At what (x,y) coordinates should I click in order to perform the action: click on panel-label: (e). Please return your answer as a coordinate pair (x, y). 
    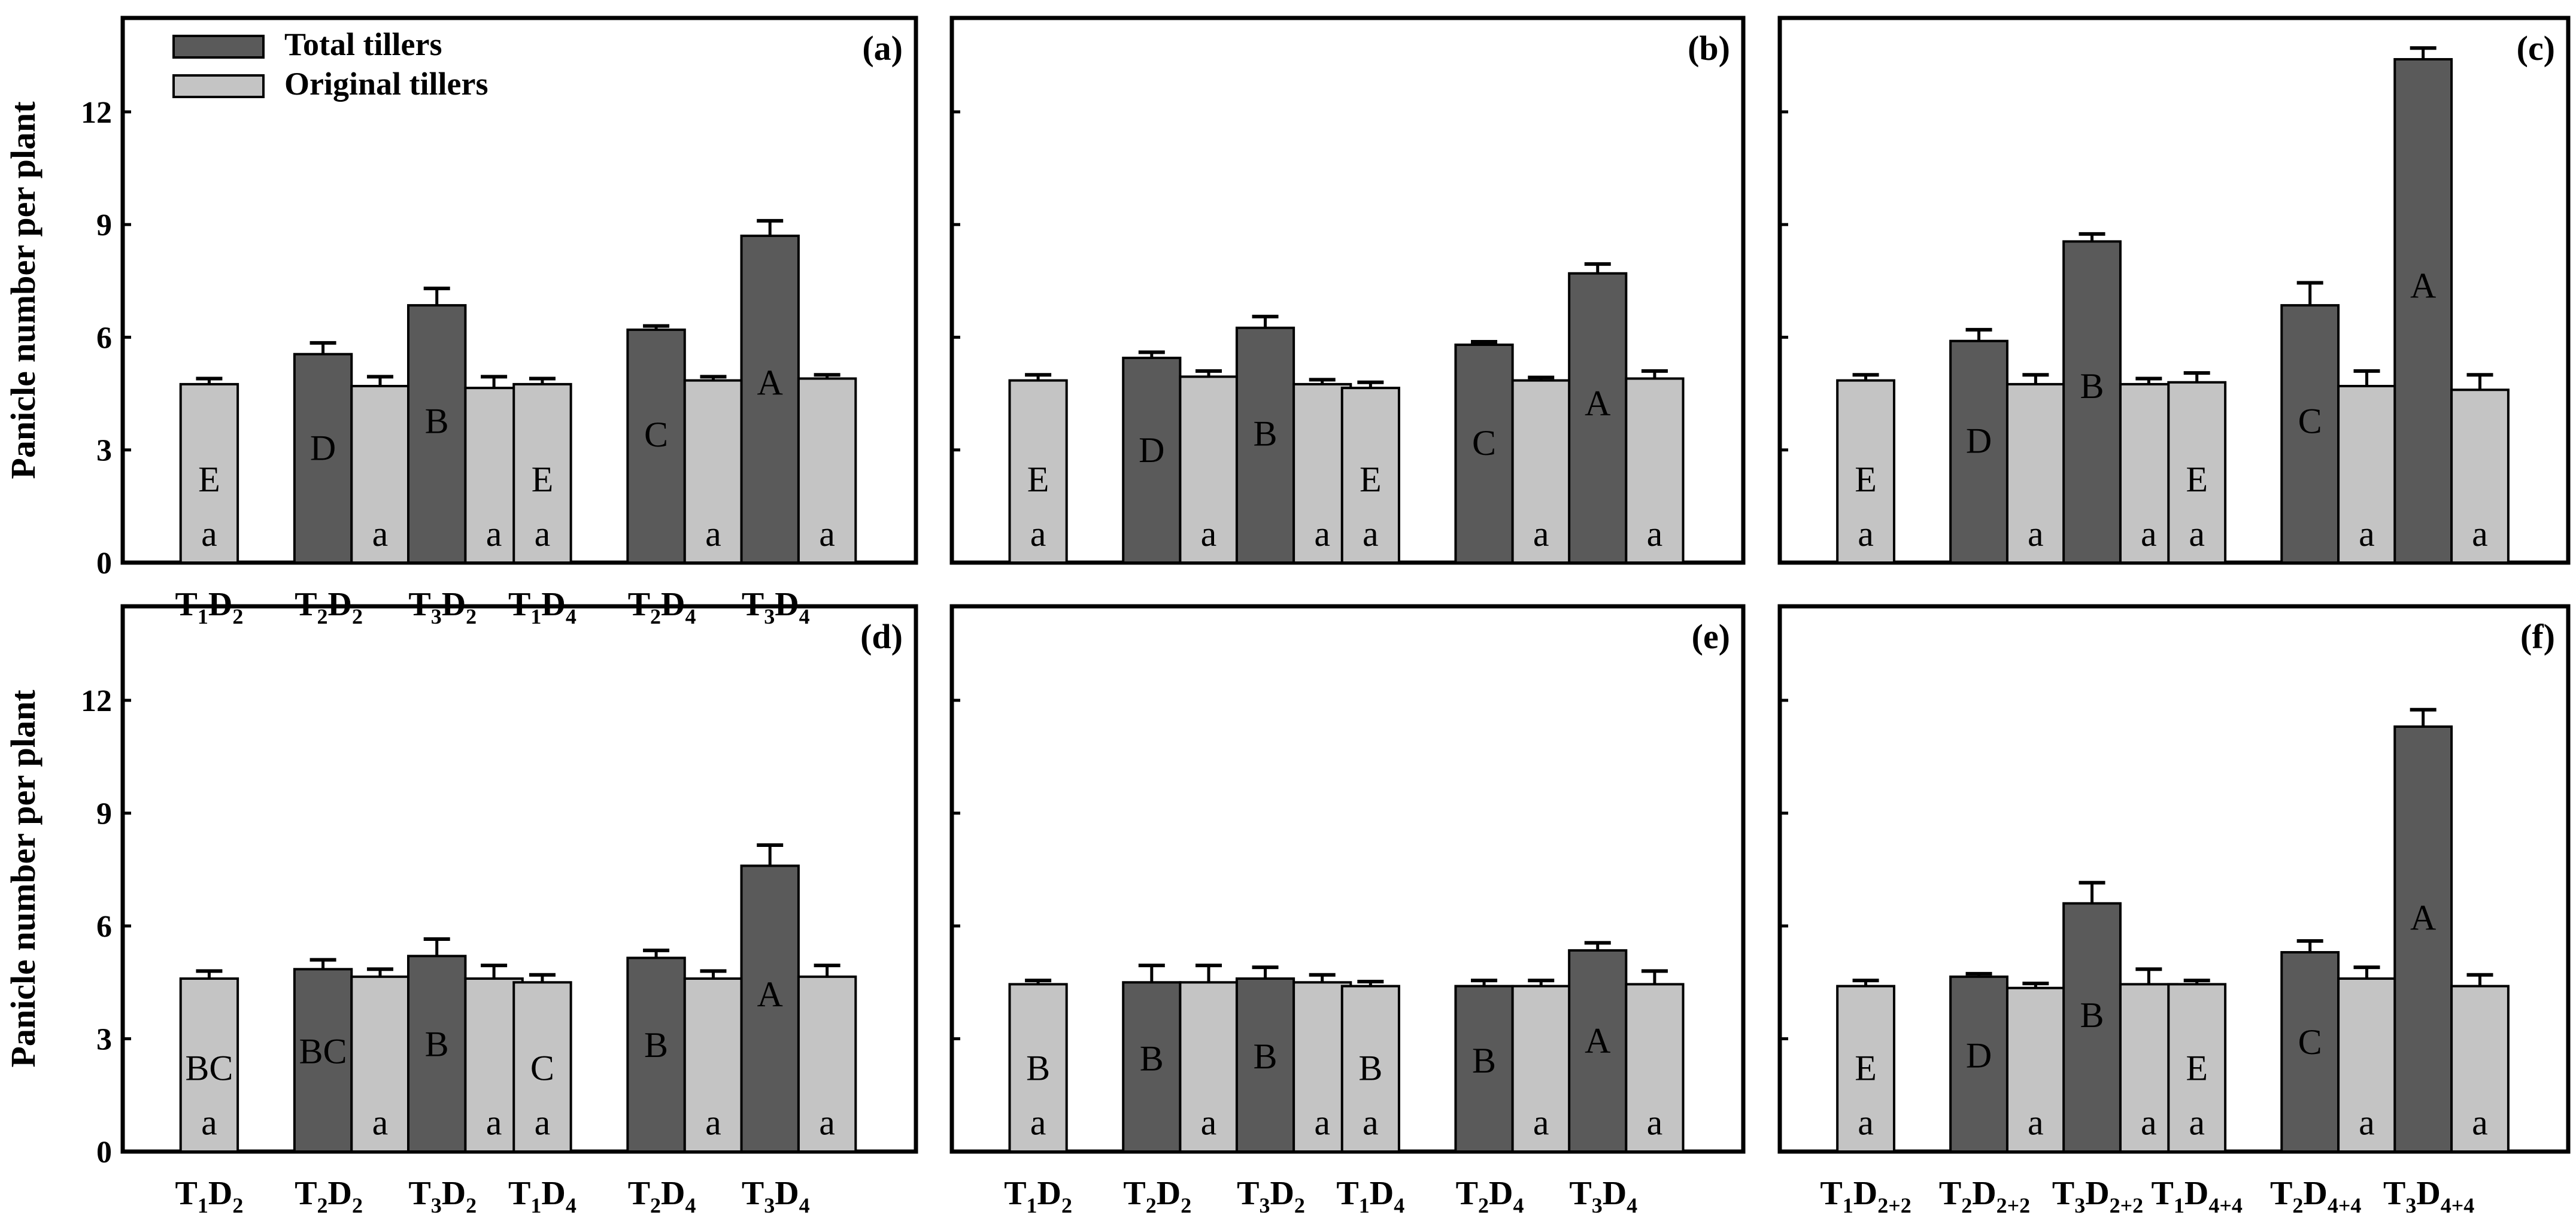
    Looking at the image, I should click on (1711, 636).